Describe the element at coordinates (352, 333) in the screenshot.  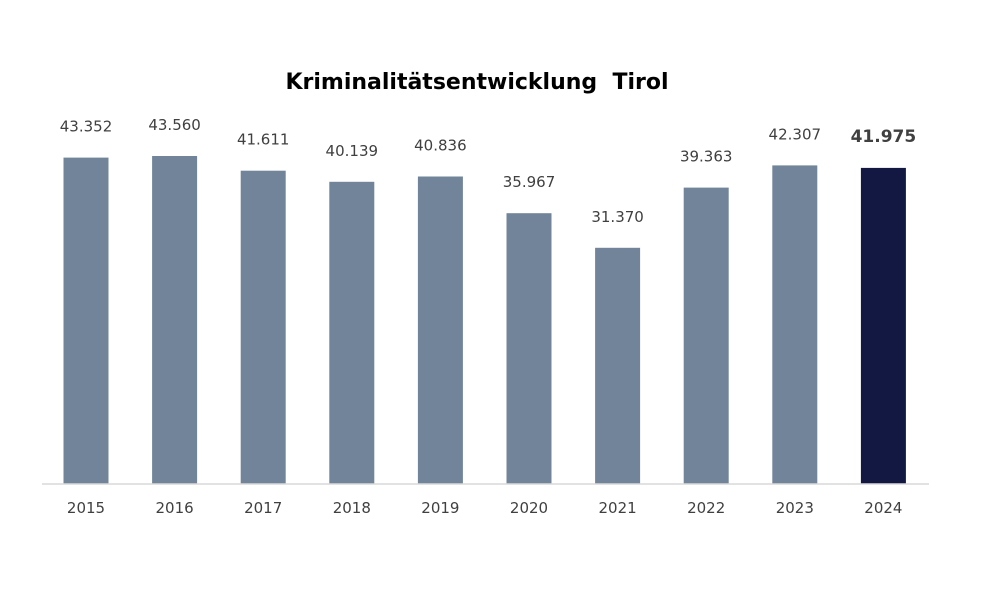
I see `bar-2018` at that location.